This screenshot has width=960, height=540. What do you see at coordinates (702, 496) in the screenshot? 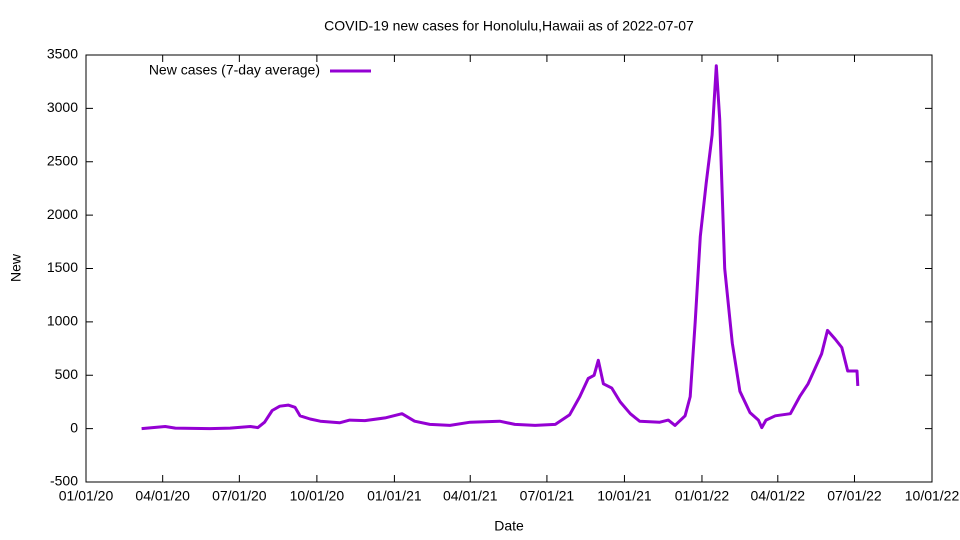
I see `x-tick-label: 01/01/22` at bounding box center [702, 496].